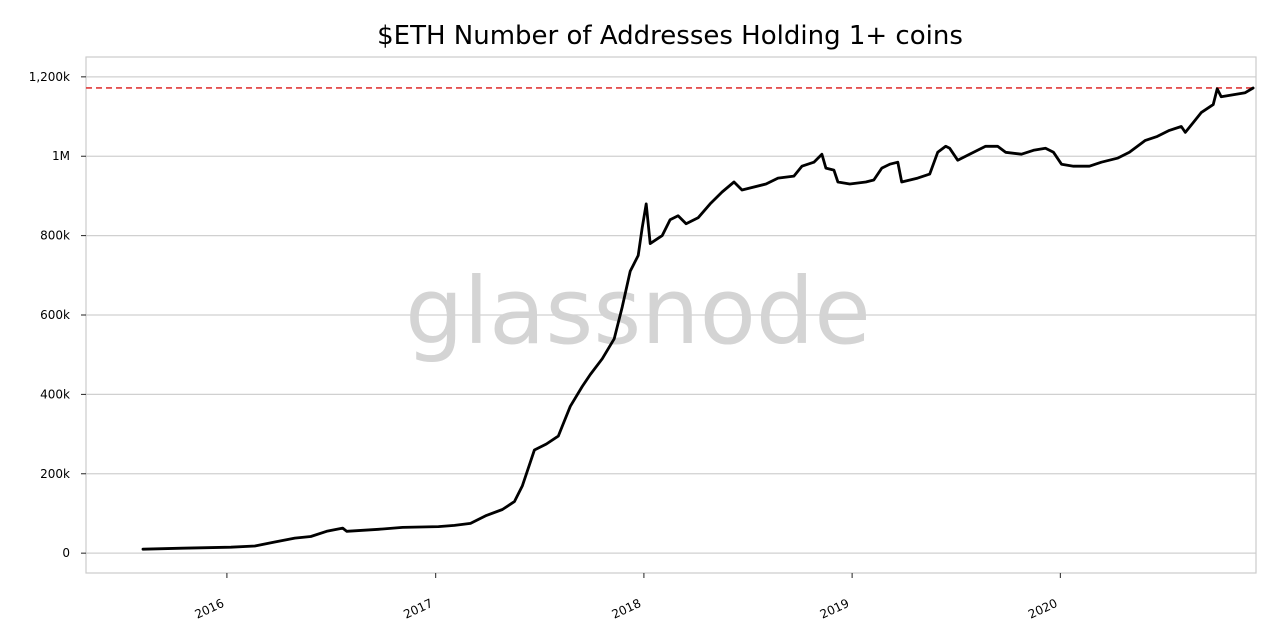 This screenshot has height=640, width=1280. What do you see at coordinates (638, 311) in the screenshot?
I see `watermark-logo: glassnode` at bounding box center [638, 311].